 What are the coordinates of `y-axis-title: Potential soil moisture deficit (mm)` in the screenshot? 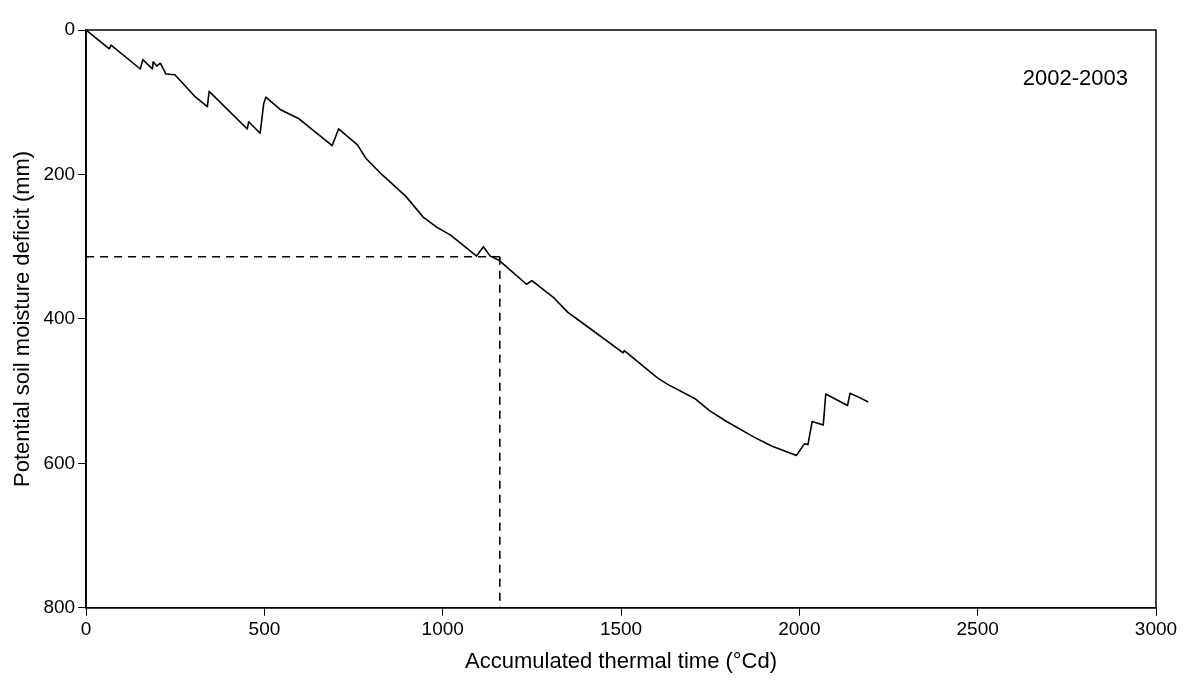 It's located at (22, 319).